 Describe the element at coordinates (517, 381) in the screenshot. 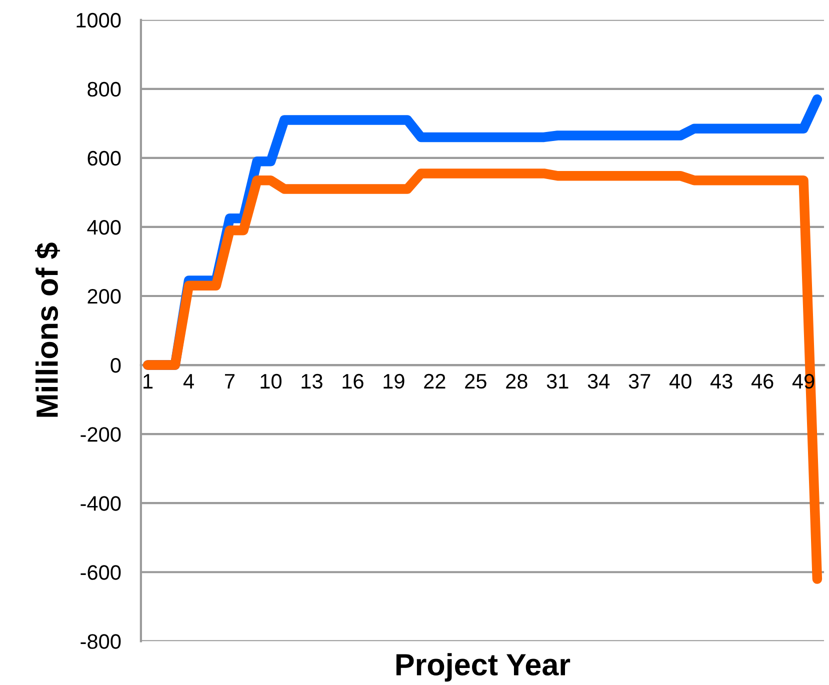

I see `x-tick-label: 28` at that location.